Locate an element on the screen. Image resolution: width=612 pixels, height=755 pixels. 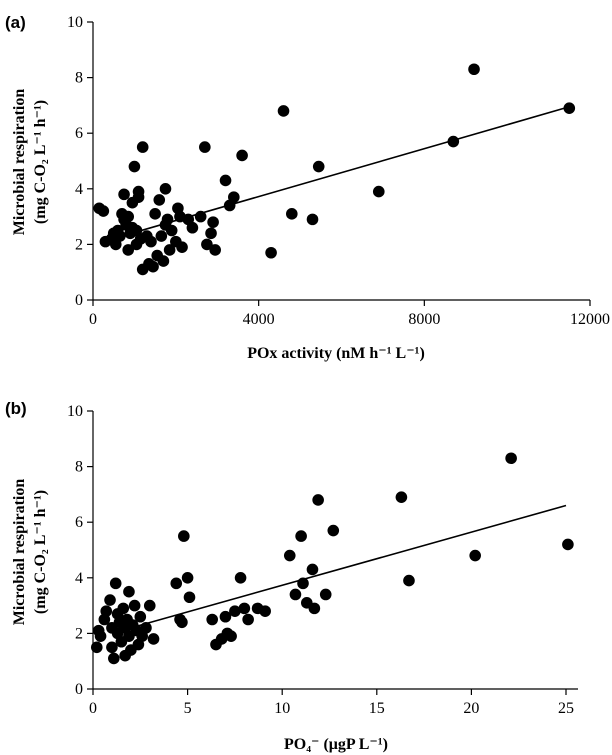
x-tick-label: 5 is located at coordinates (188, 708).